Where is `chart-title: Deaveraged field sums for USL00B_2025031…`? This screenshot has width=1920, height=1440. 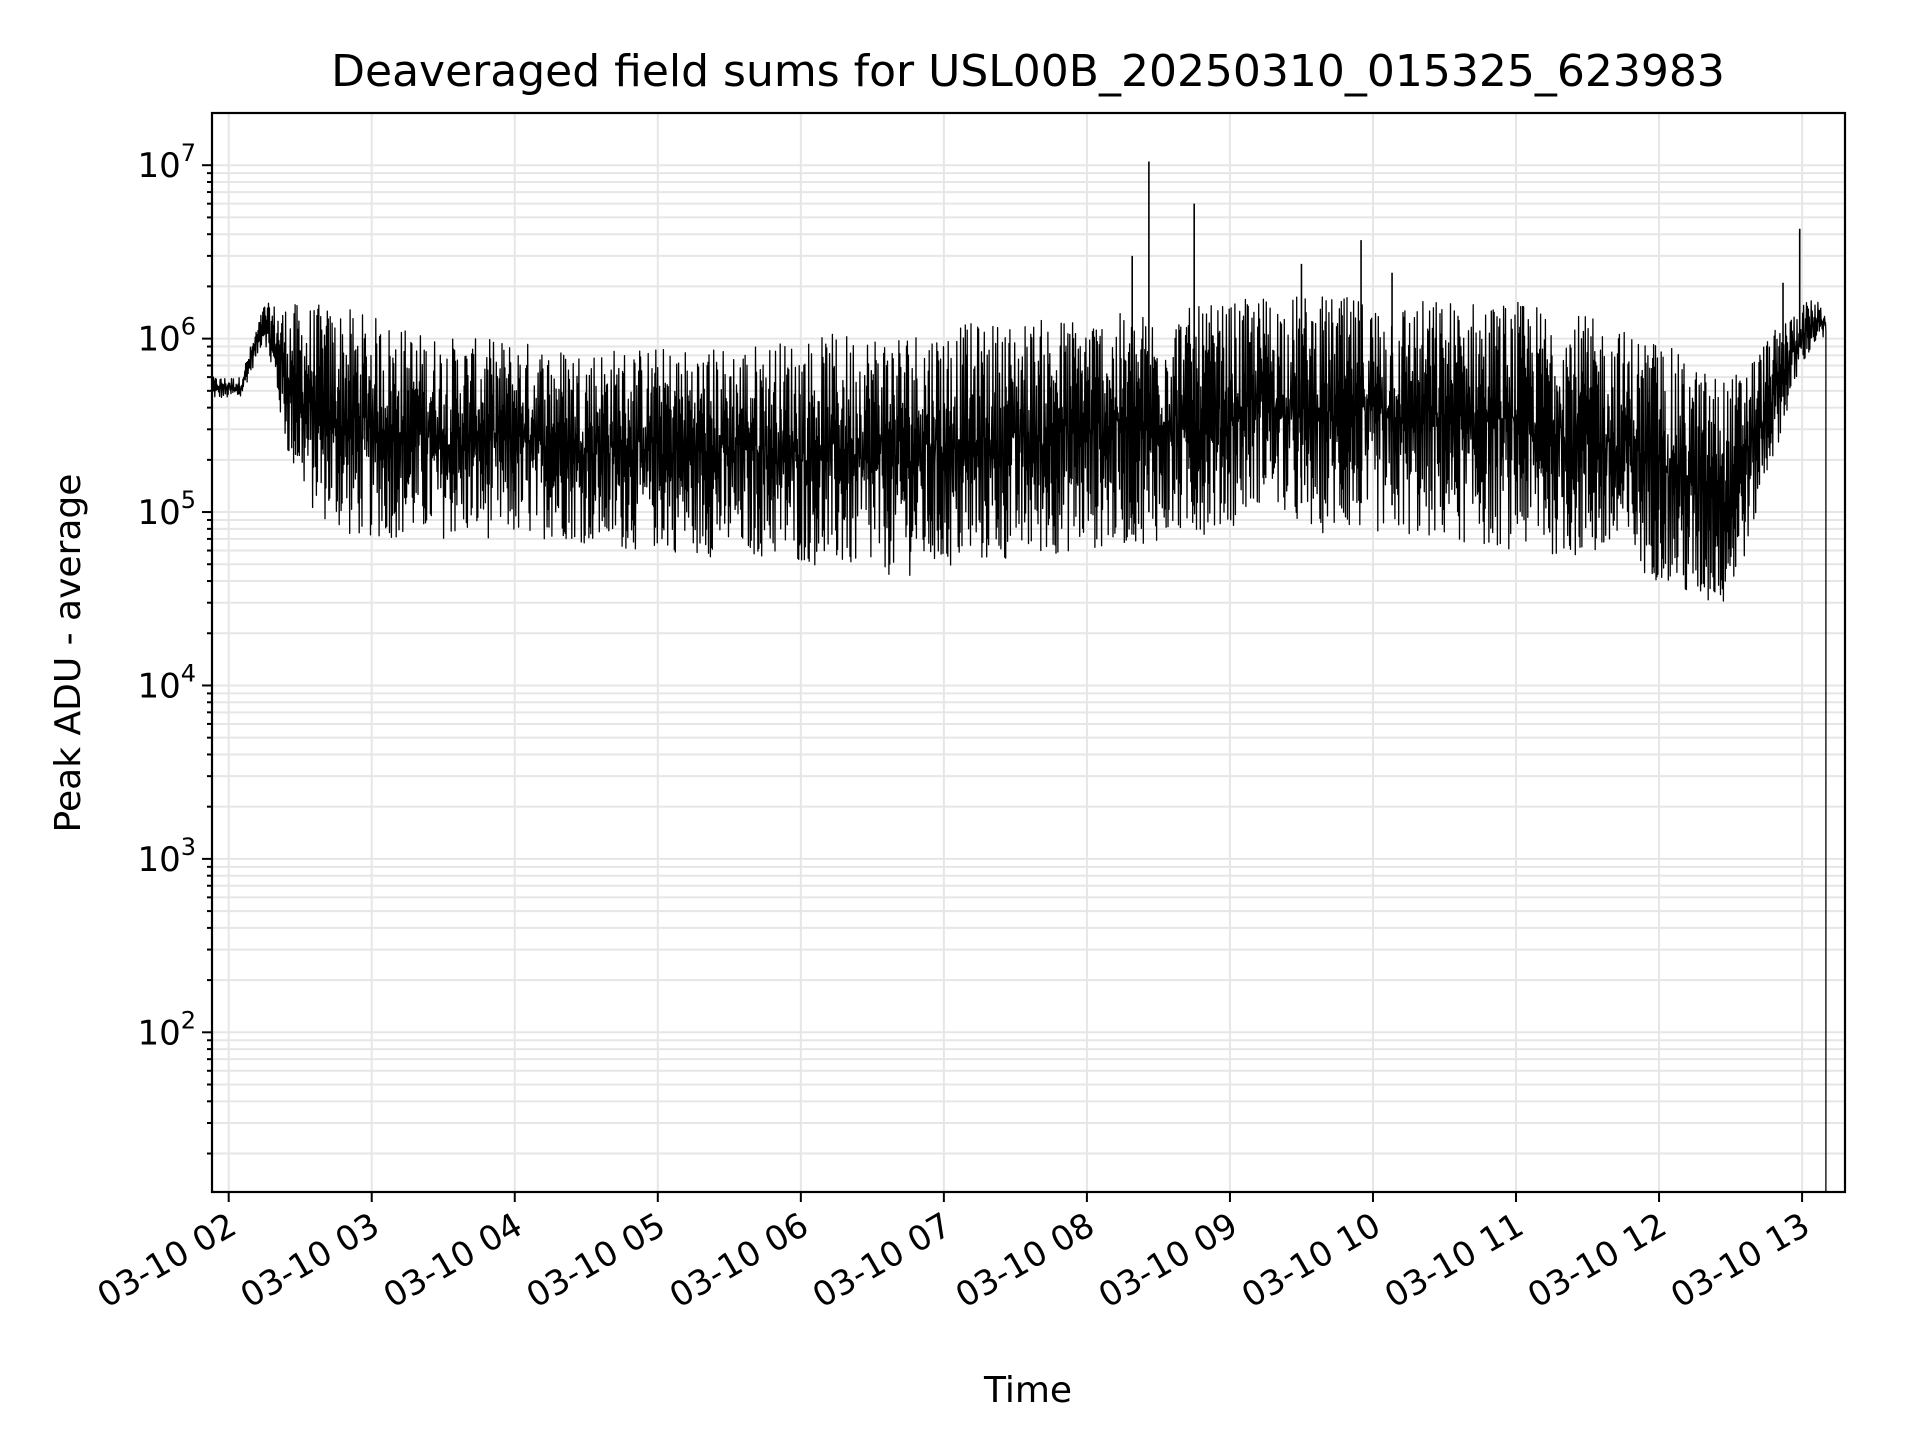 chart-title: Deaveraged field sums for USL00B_2025031… is located at coordinates (1028, 71).